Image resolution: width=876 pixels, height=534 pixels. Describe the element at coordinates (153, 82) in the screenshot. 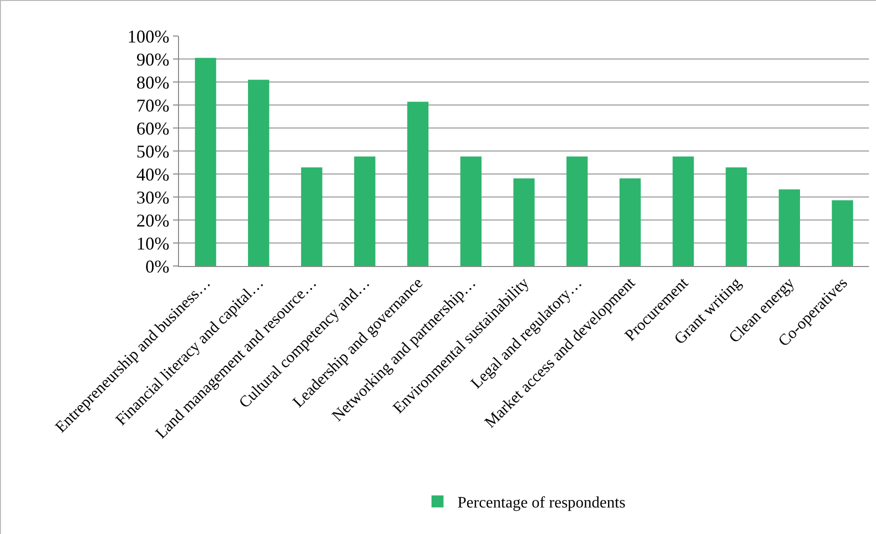

I see `y-tick-label: 80%` at that location.